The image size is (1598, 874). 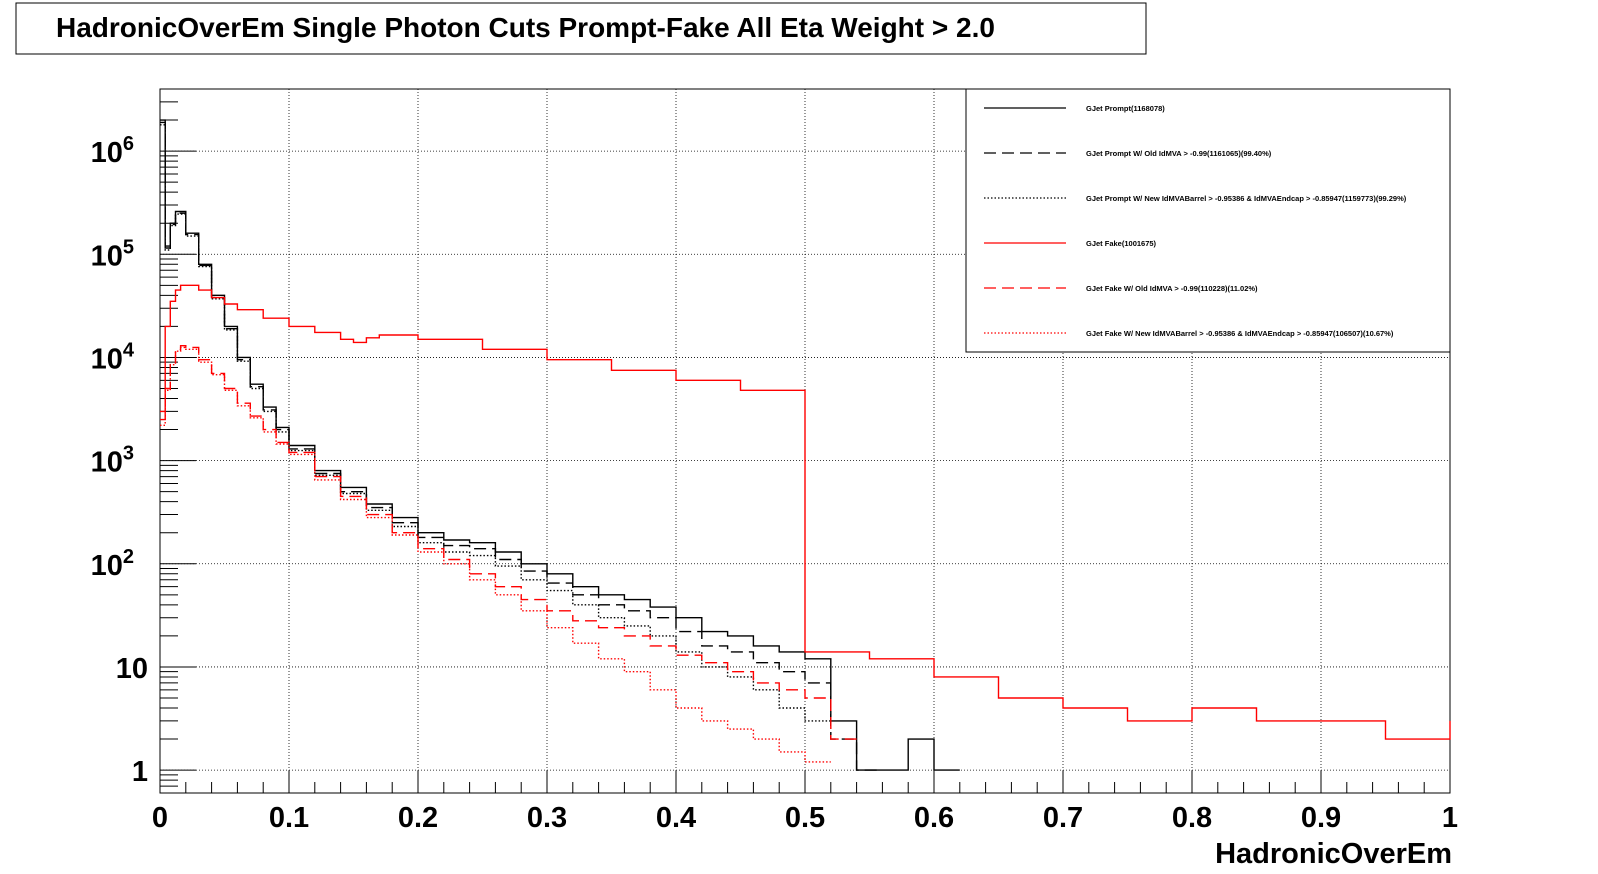 What do you see at coordinates (934, 818) in the screenshot?
I see `x-tick-label: 0.6` at bounding box center [934, 818].